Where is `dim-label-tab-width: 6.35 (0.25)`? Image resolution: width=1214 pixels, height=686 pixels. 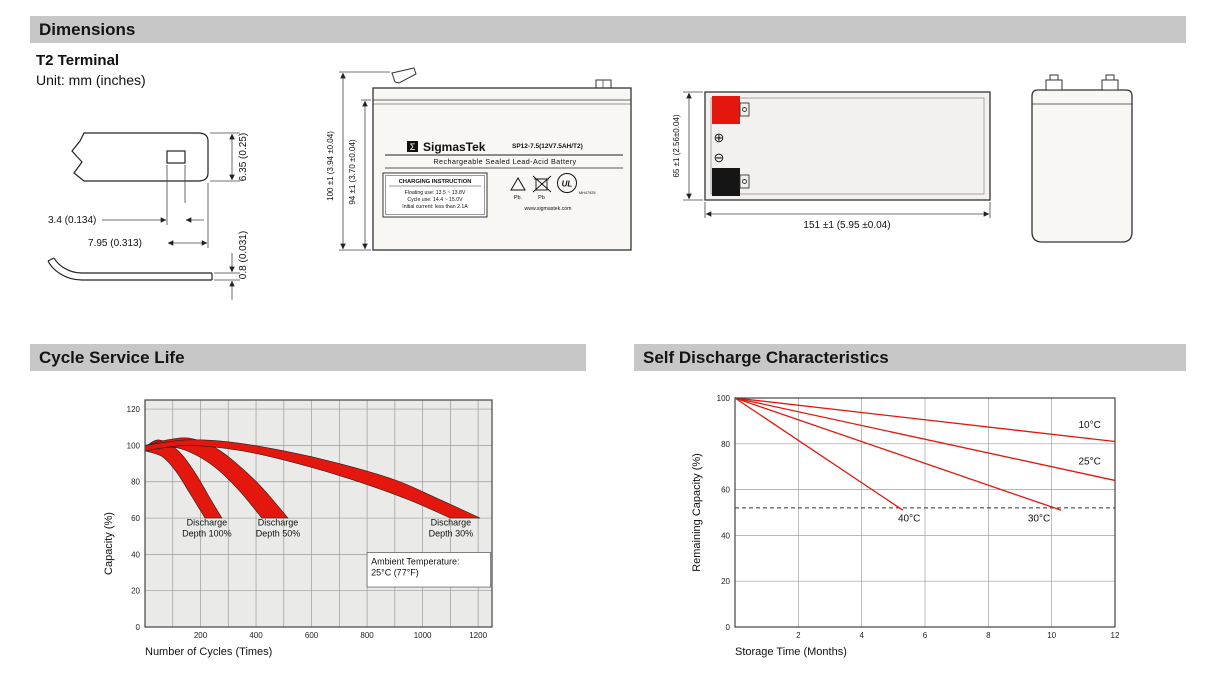
dim-label-tab-width: 6.35 (0.25) is located at coordinates (243, 157).